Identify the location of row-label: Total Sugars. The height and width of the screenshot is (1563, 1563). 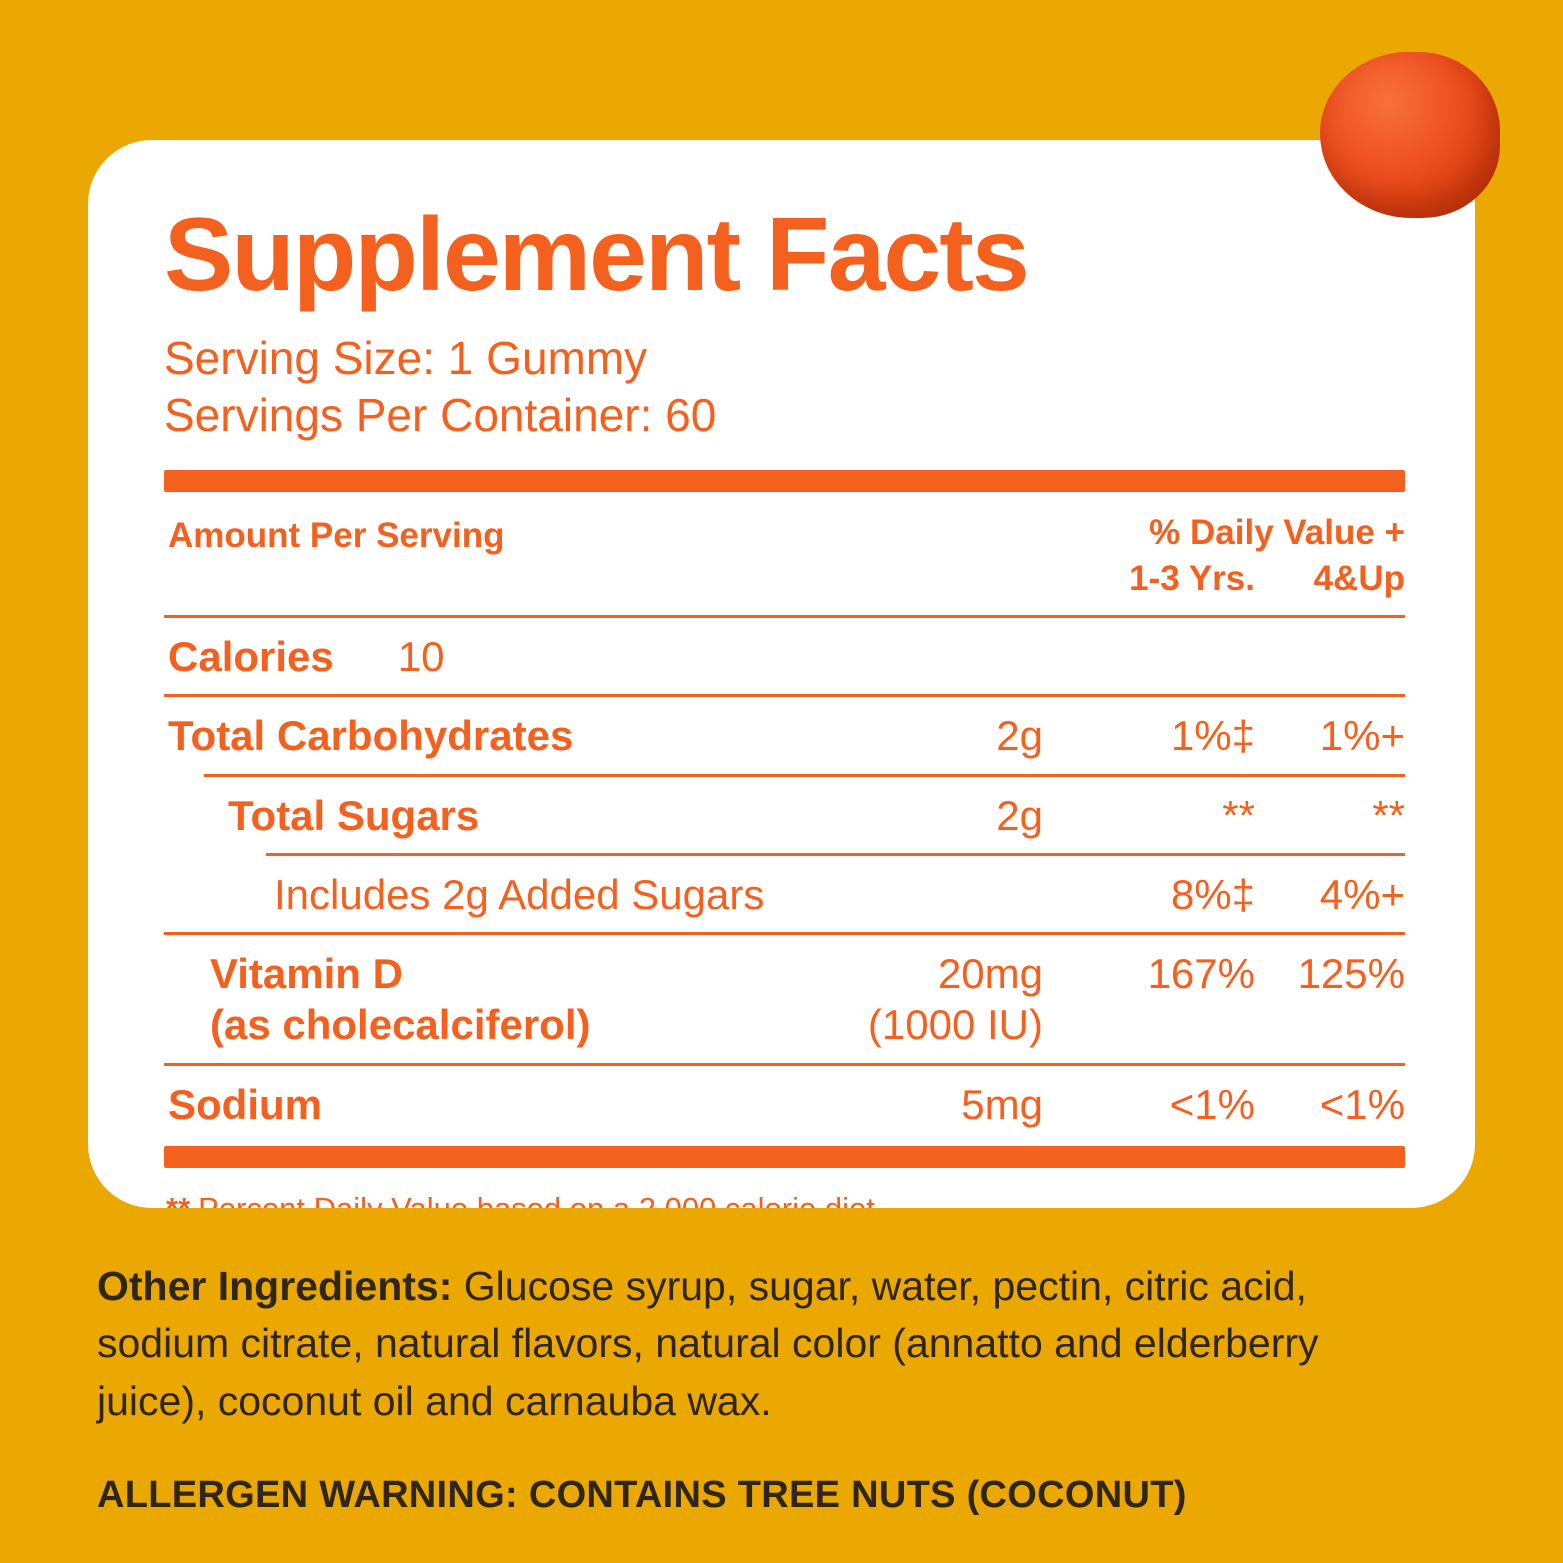
(354, 815).